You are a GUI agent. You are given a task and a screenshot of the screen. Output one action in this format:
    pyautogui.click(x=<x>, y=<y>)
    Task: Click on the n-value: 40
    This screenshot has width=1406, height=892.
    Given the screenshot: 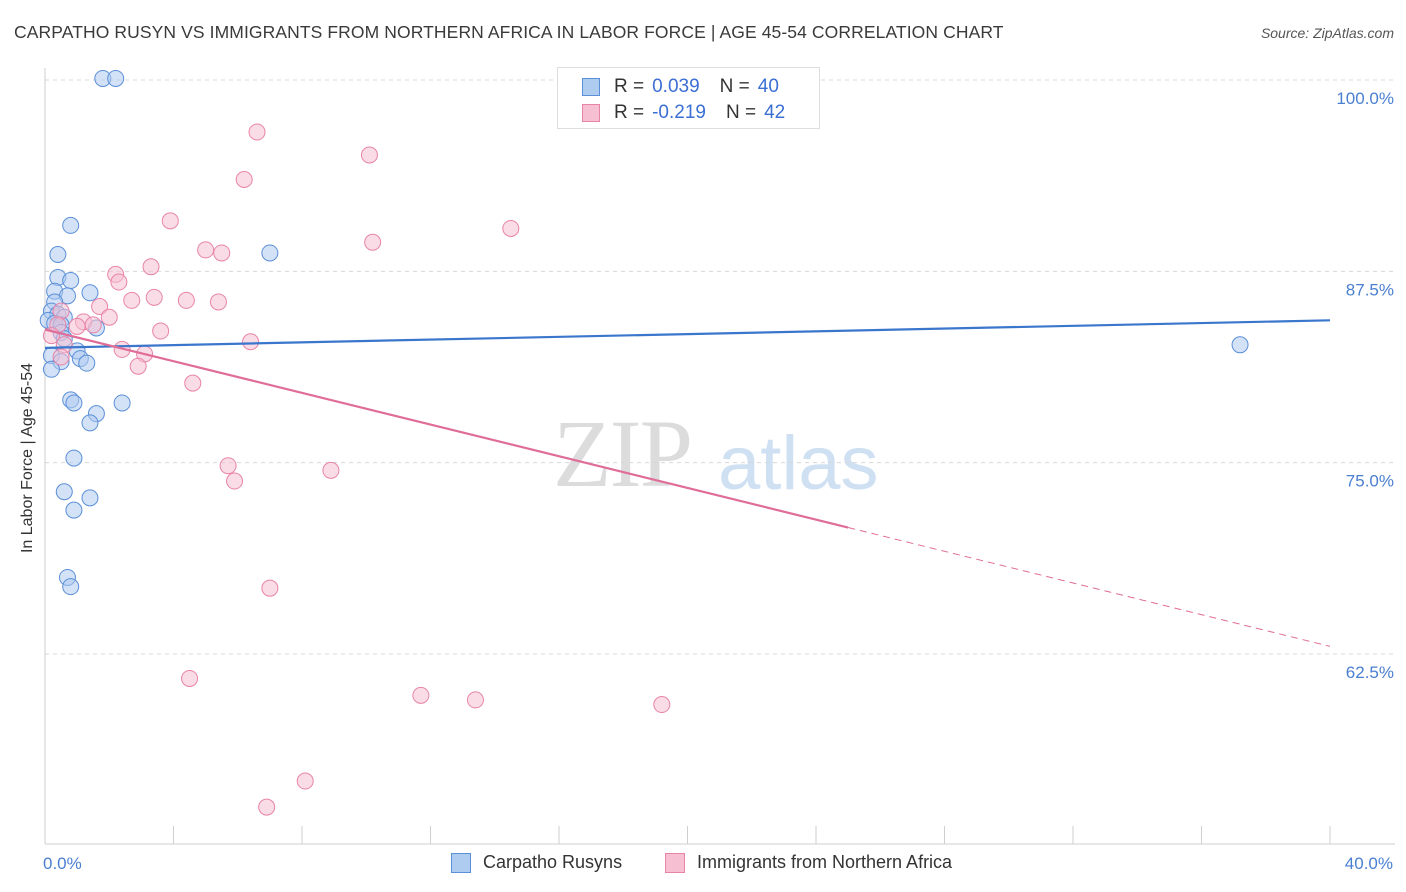 What is the action you would take?
    pyautogui.click(x=768, y=86)
    